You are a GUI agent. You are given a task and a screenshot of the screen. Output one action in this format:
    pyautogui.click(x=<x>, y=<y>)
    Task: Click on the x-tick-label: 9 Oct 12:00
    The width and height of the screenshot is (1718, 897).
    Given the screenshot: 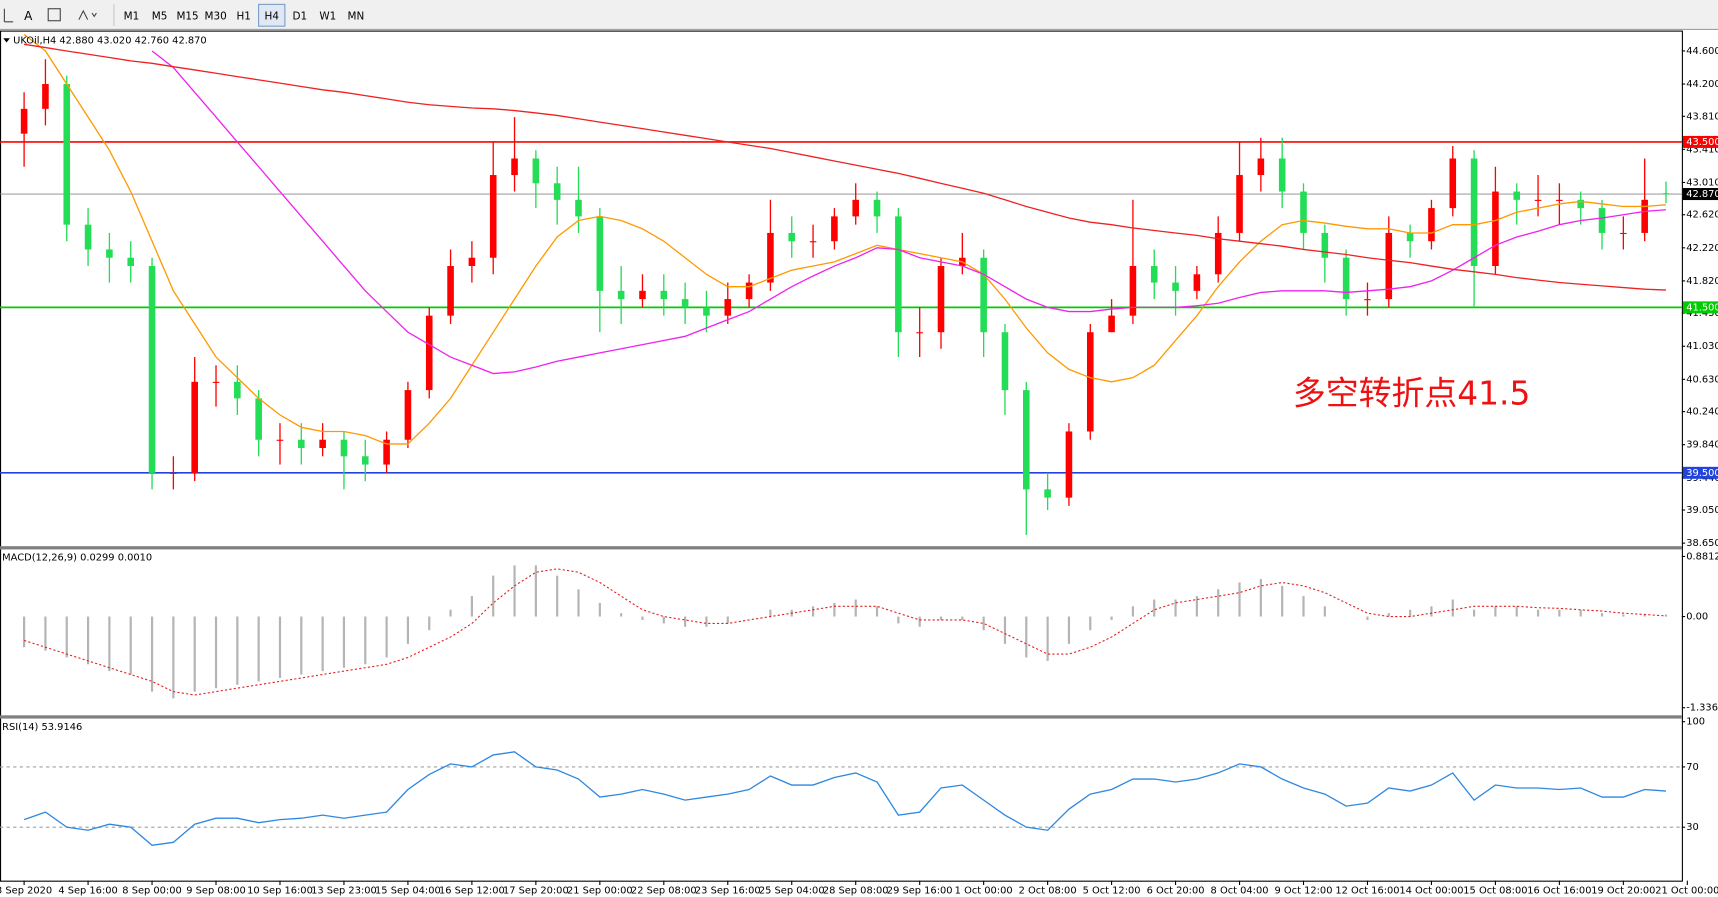 What is the action you would take?
    pyautogui.click(x=1304, y=890)
    